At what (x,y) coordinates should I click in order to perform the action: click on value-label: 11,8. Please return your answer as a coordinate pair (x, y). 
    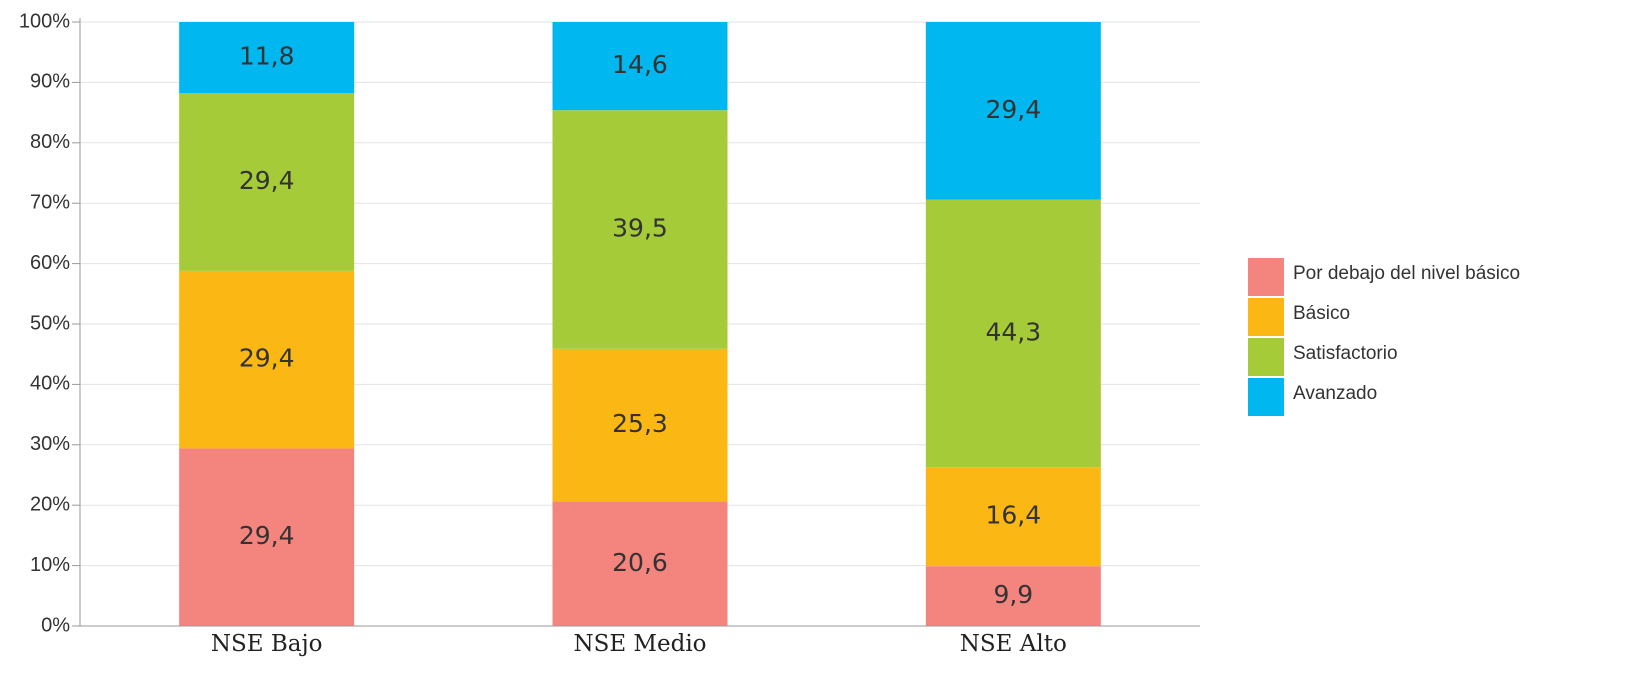
    Looking at the image, I should click on (267, 56).